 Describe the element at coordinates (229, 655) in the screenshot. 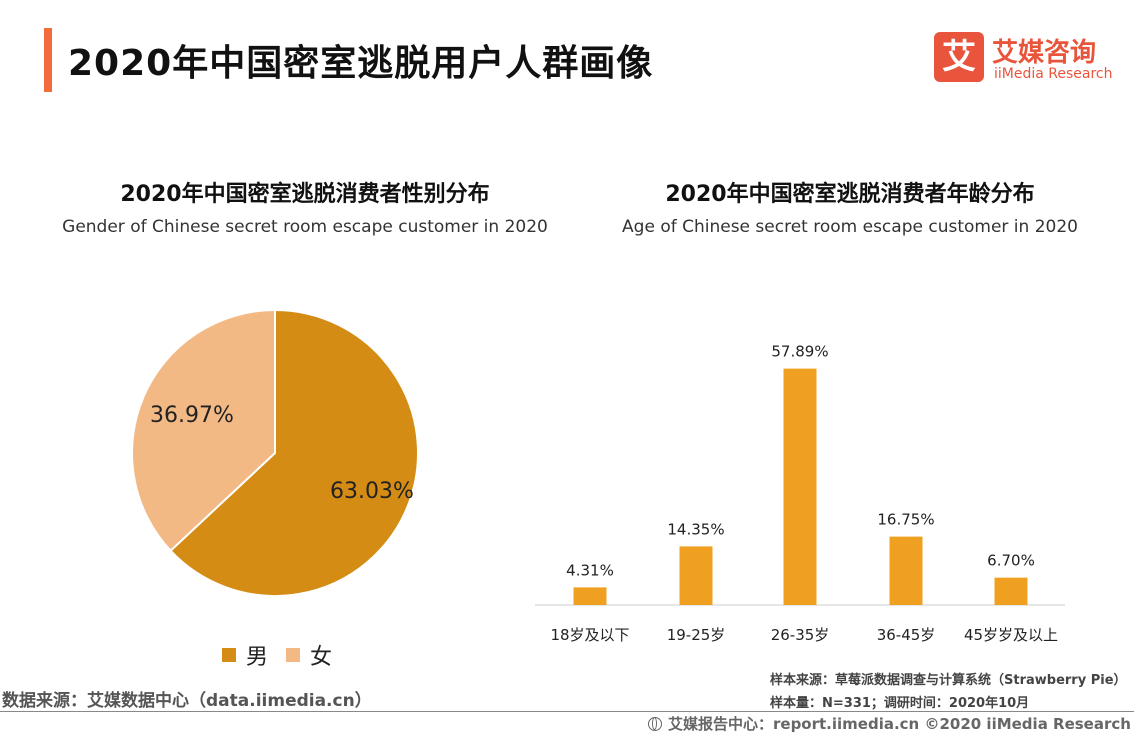

I see `legend-swatch-male` at that location.